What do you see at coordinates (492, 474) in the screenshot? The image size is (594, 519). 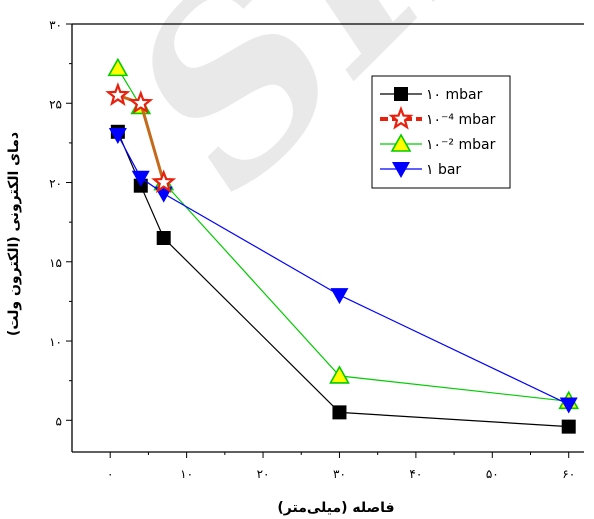 I see `x-tick-label: ۵۰` at bounding box center [492, 474].